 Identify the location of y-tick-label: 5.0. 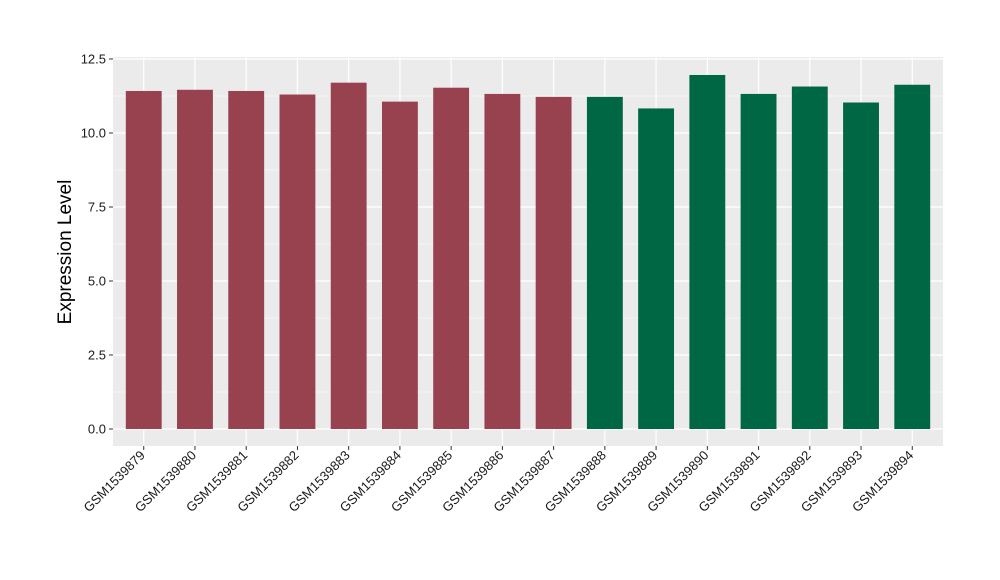
(97, 281).